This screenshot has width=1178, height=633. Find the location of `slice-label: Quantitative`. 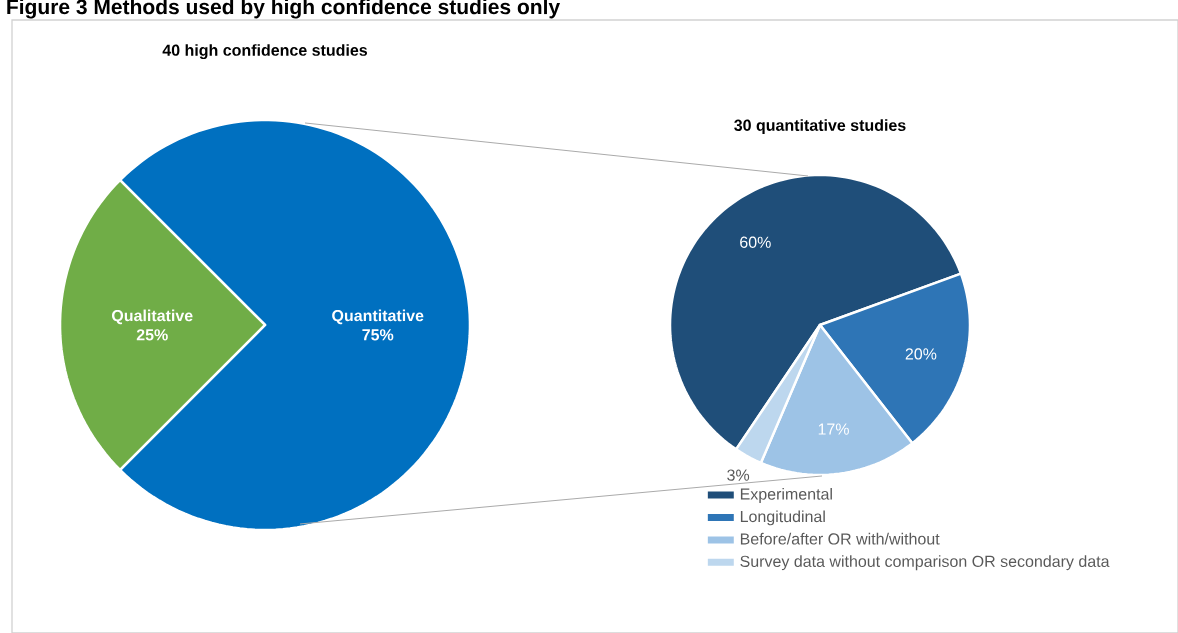

slice-label: Quantitative is located at coordinates (378, 317).